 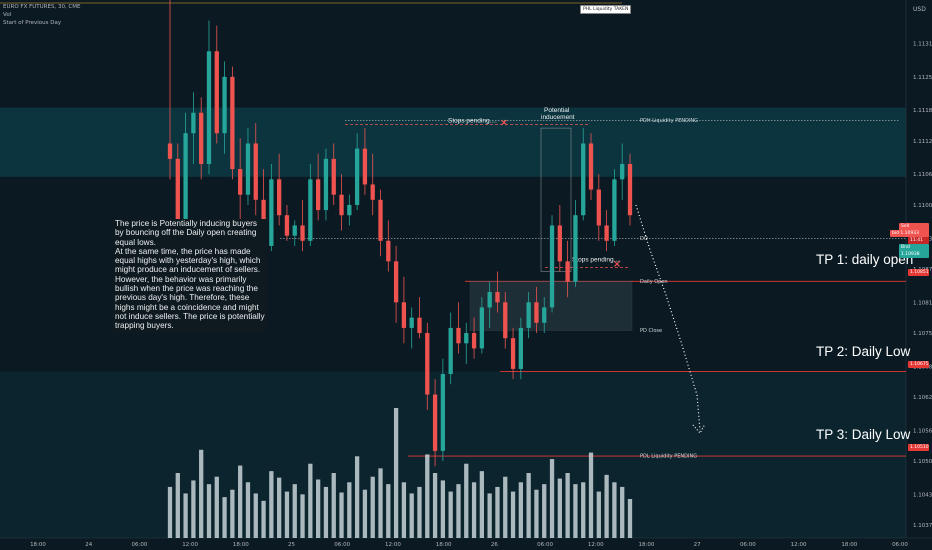 What do you see at coordinates (596, 545) in the screenshot?
I see `x-tick-label: 12:00` at bounding box center [596, 545].